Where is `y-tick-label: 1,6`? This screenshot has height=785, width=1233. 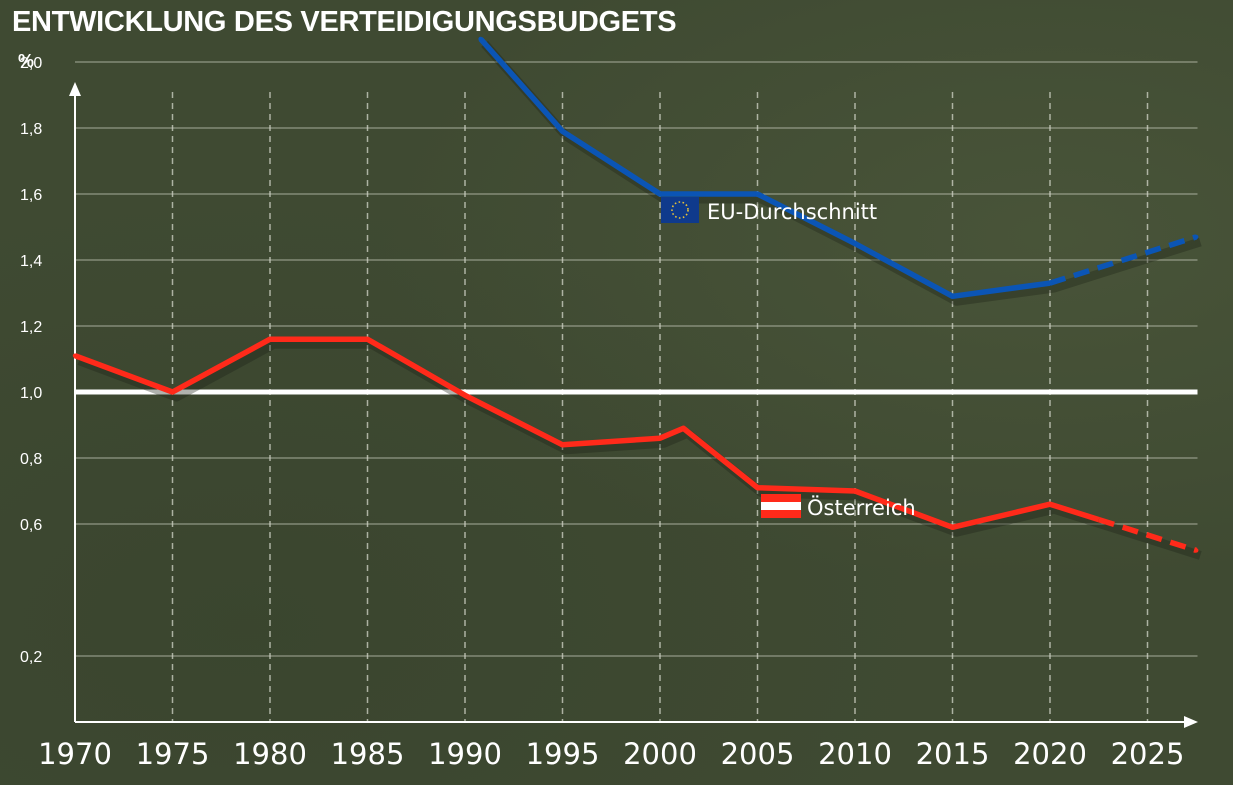
y-tick-label: 1,6 is located at coordinates (31, 195).